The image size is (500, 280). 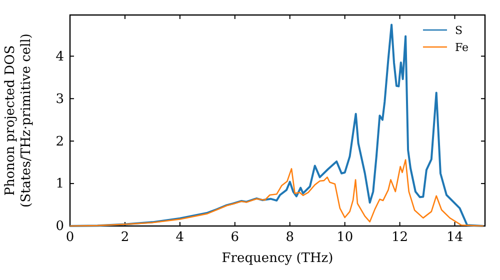 I want to click on x-tick-label: 6, so click(x=235, y=238).